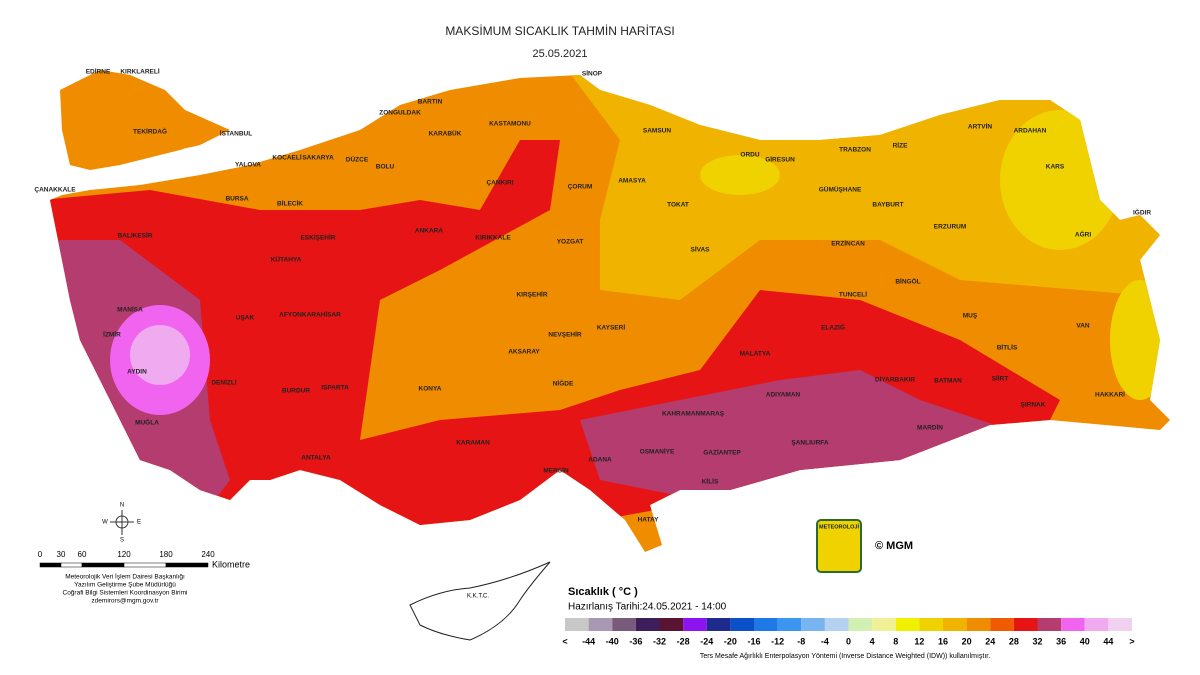  I want to click on copyright: © MGM, so click(894, 546).